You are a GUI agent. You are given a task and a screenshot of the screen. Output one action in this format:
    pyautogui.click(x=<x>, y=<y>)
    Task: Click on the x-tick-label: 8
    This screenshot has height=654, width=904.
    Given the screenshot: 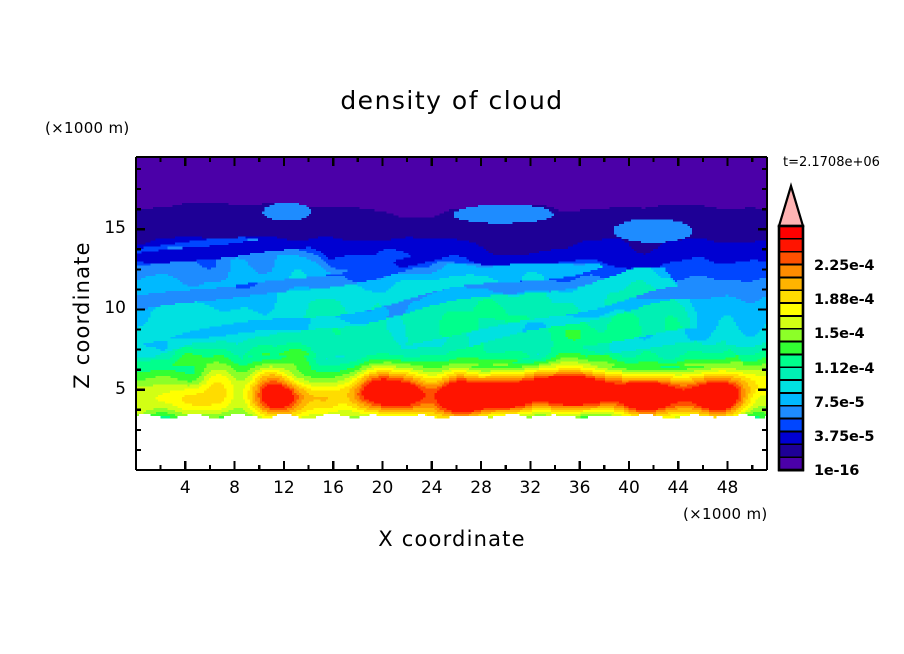 What is the action you would take?
    pyautogui.click(x=234, y=488)
    